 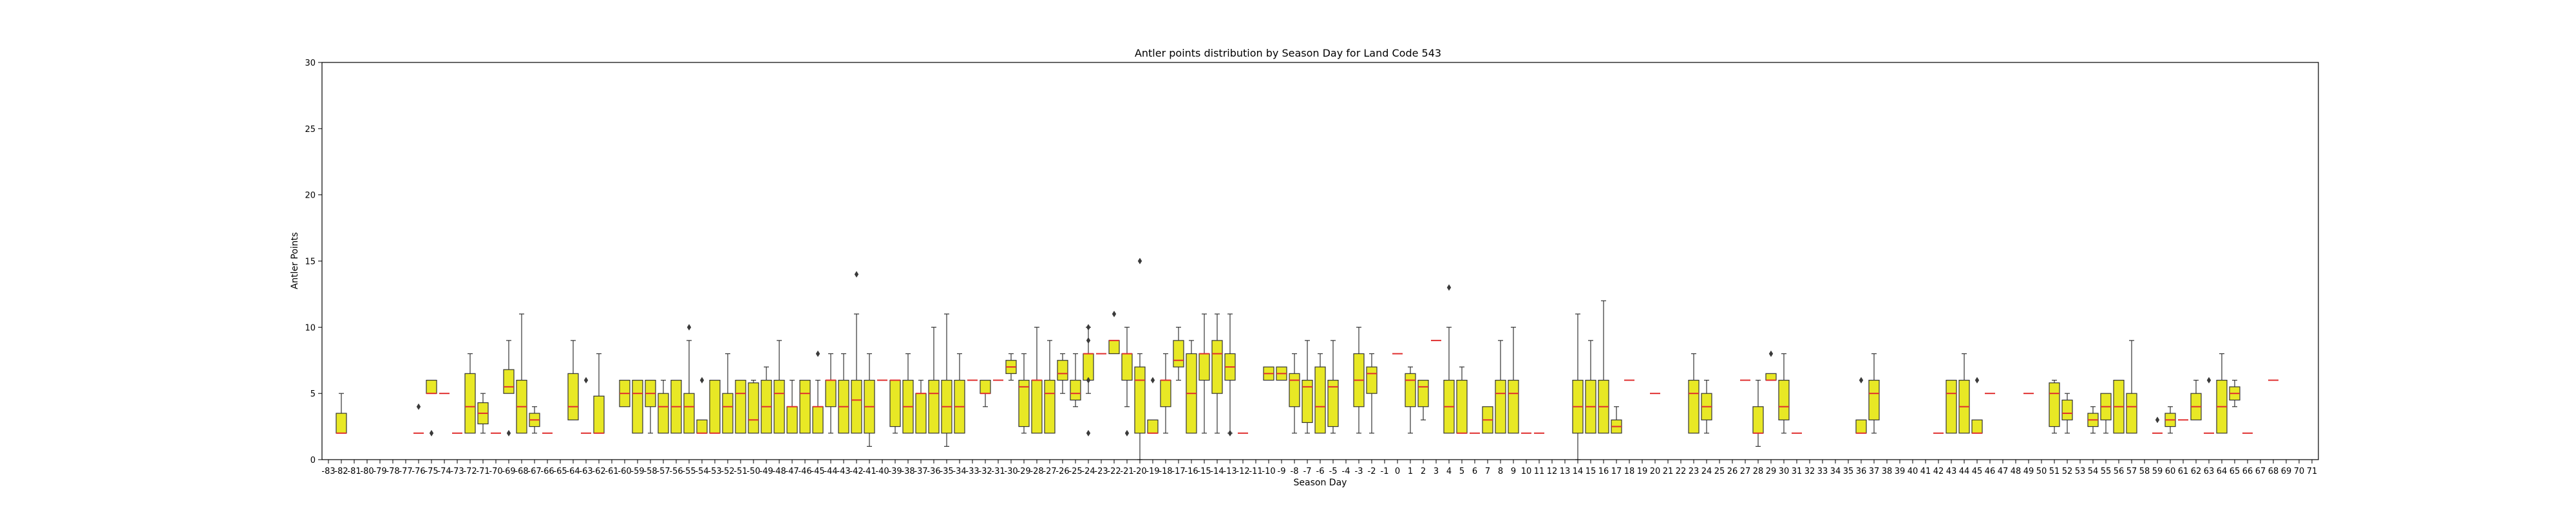 I want to click on x-tick-label: -27, so click(x=1049, y=472).